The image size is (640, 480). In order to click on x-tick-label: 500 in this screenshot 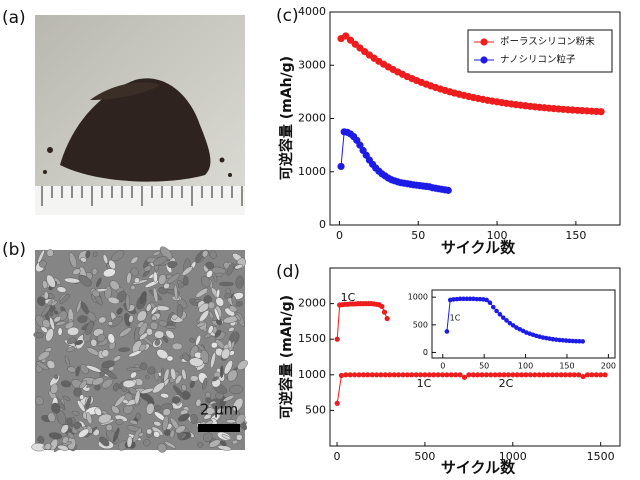, I will do `click(424, 456)`.